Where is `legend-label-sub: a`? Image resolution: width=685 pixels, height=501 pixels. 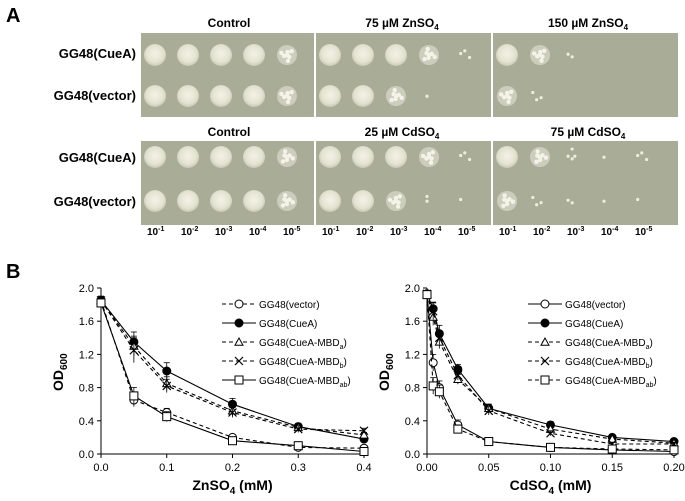
legend-label-sub: a is located at coordinates (648, 347).